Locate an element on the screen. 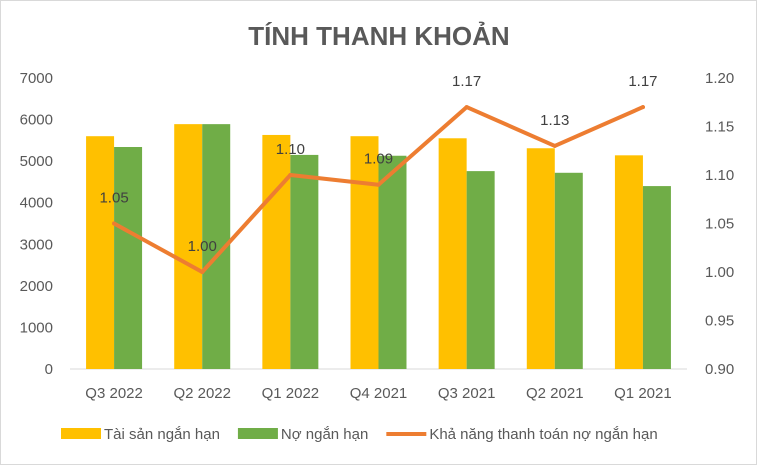 The height and width of the screenshot is (465, 757). right-tick-label: 1.05 is located at coordinates (719, 224).